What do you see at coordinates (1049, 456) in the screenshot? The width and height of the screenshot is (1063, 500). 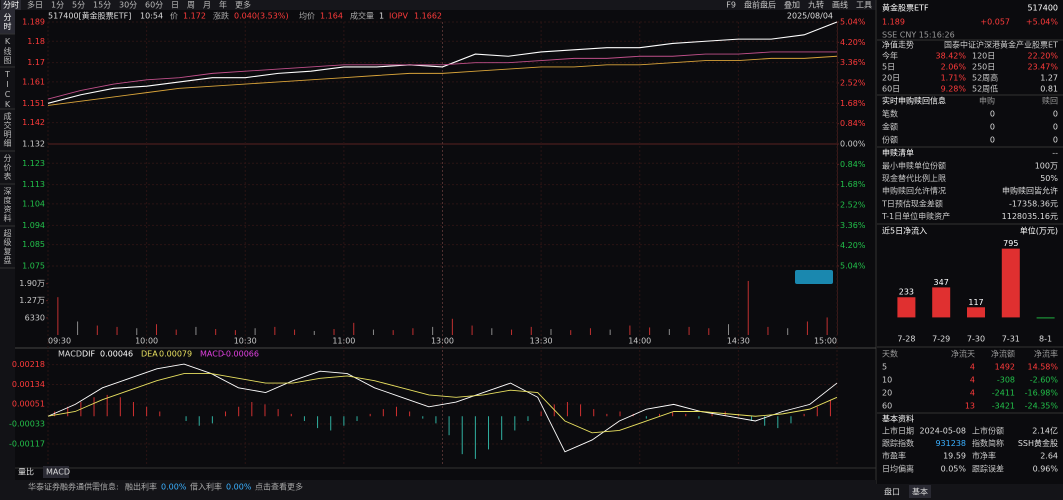 I see `row-value: 2.64` at bounding box center [1049, 456].